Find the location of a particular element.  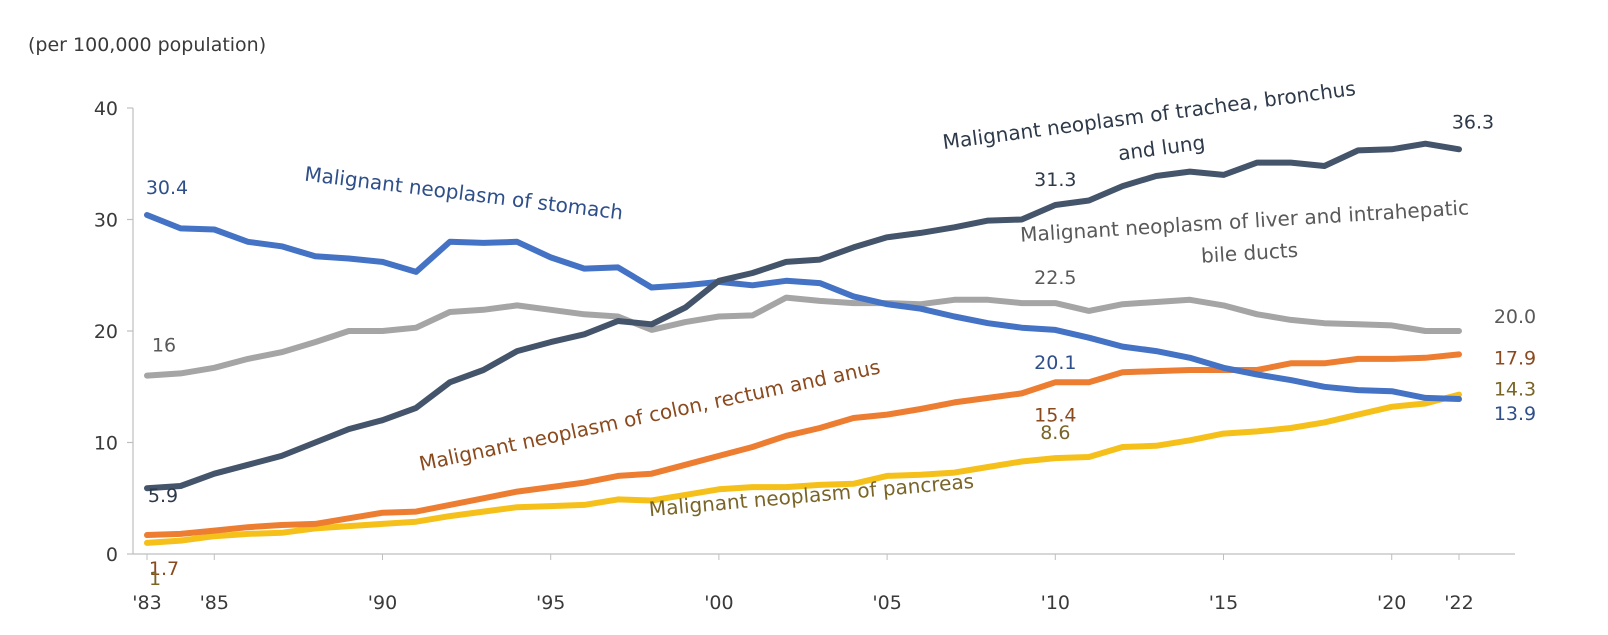

x-tick-label: '95 is located at coordinates (550, 603).